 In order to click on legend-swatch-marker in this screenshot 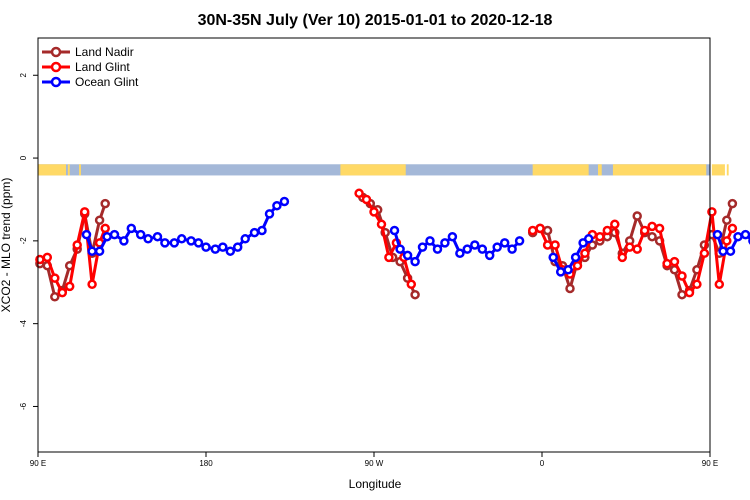, I will do `click(56, 82)`.